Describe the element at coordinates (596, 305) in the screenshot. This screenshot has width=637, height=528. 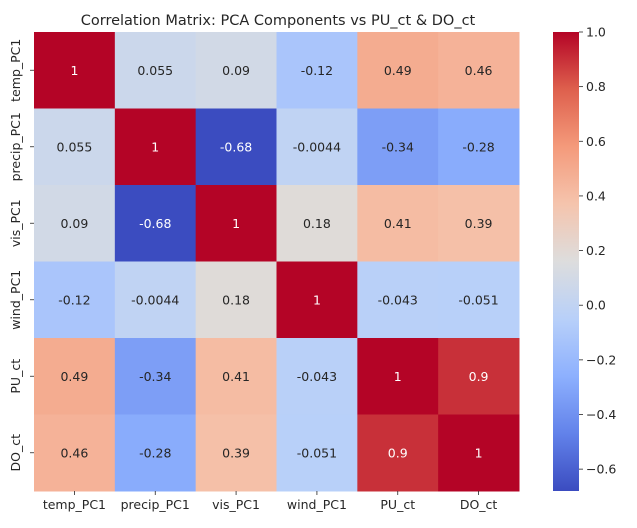
I see `colorbar-tick-label: 0.0` at that location.